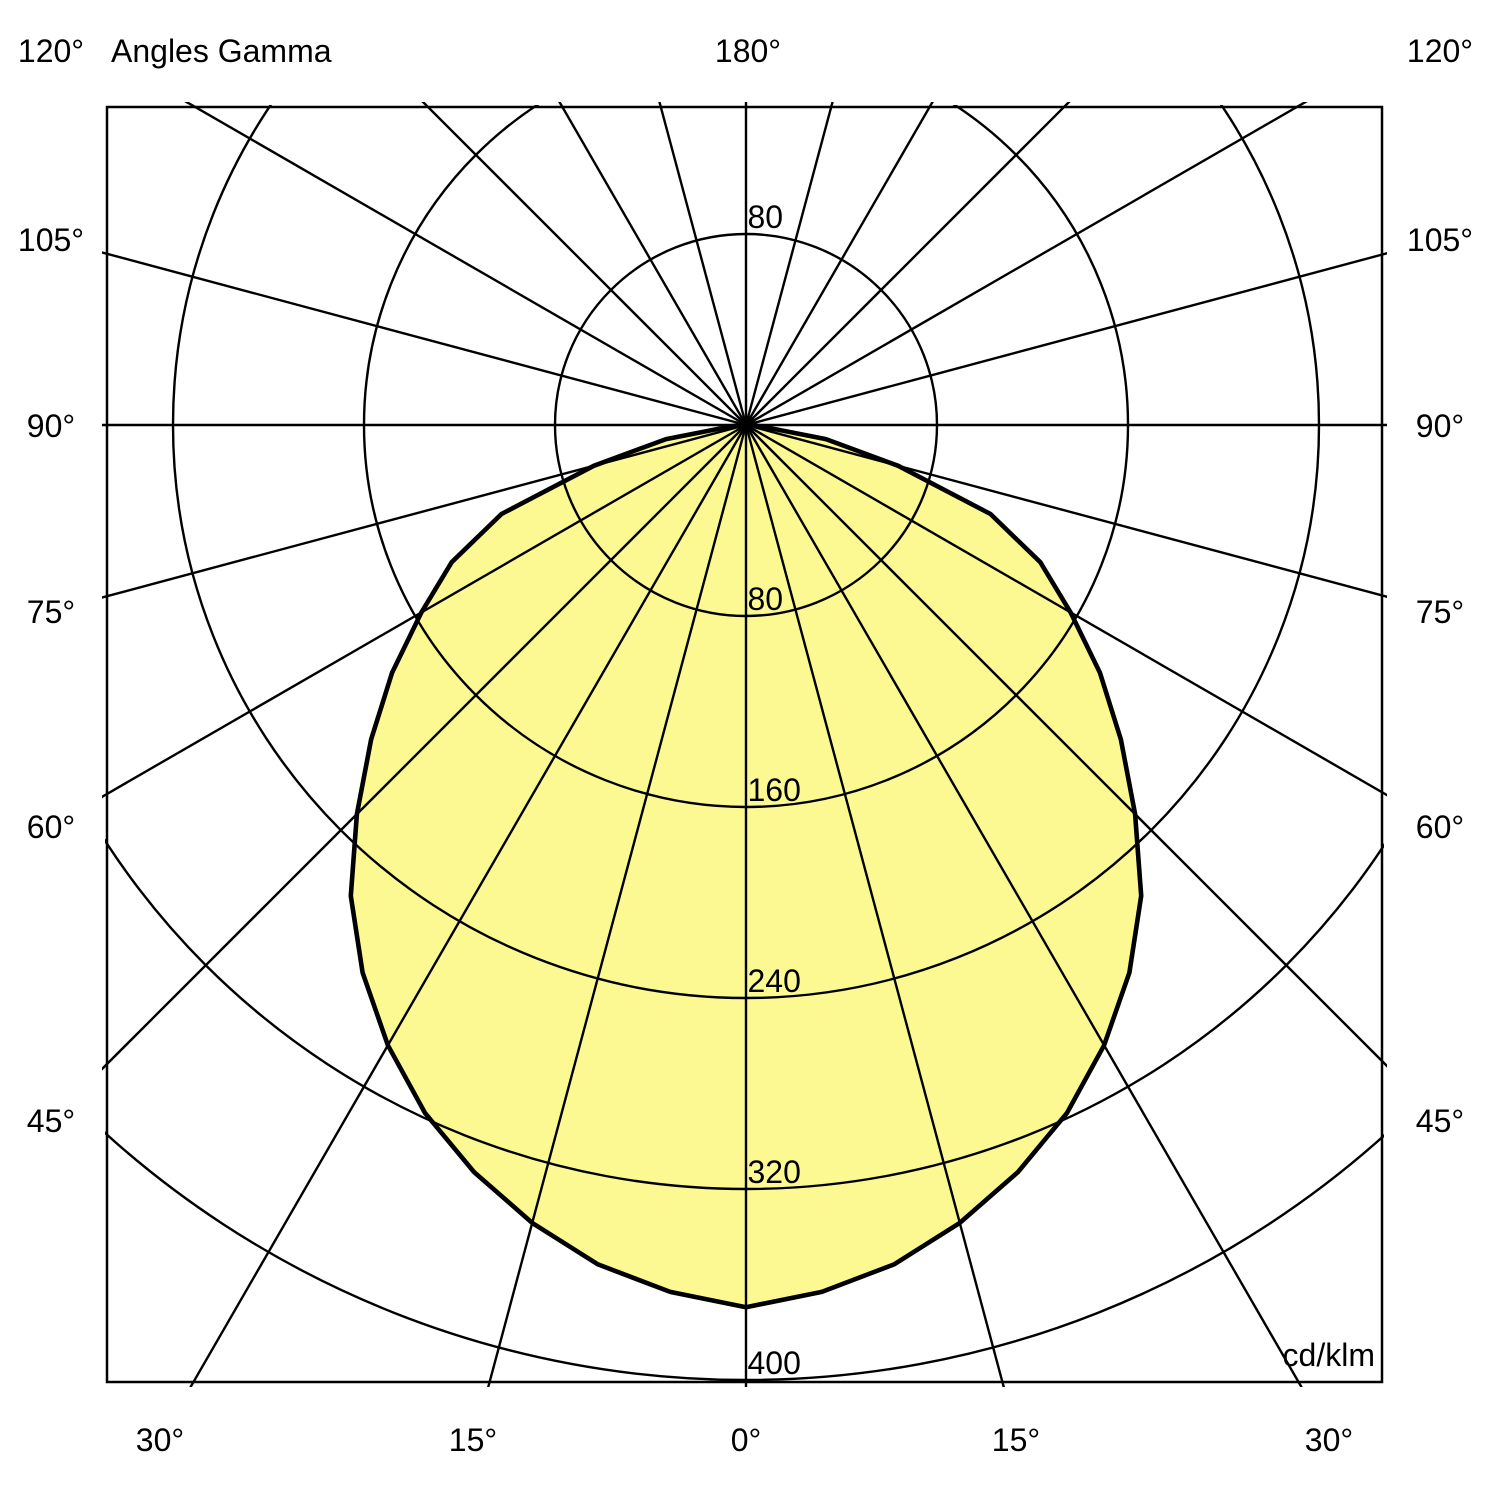  Describe the element at coordinates (774, 1363) in the screenshot. I see `svg-text: 400` at that location.